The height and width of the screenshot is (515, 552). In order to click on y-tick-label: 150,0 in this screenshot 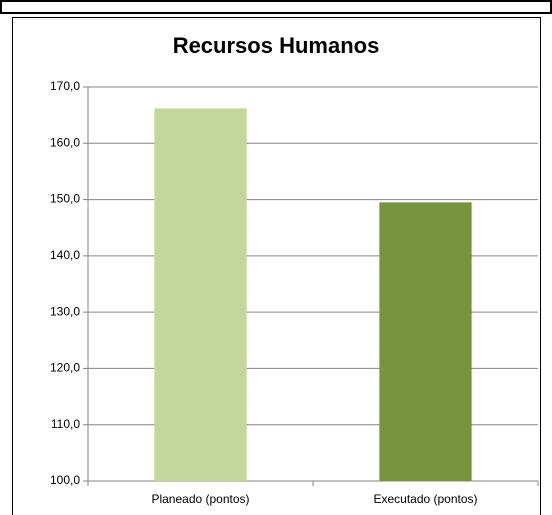, I will do `click(65, 199)`.